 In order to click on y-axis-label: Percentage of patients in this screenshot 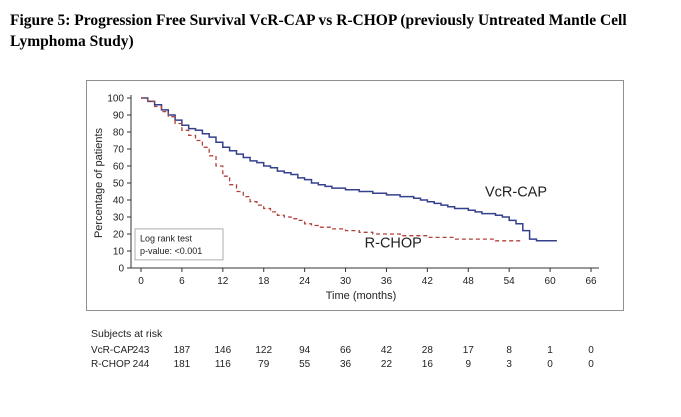, I will do `click(99, 182)`.